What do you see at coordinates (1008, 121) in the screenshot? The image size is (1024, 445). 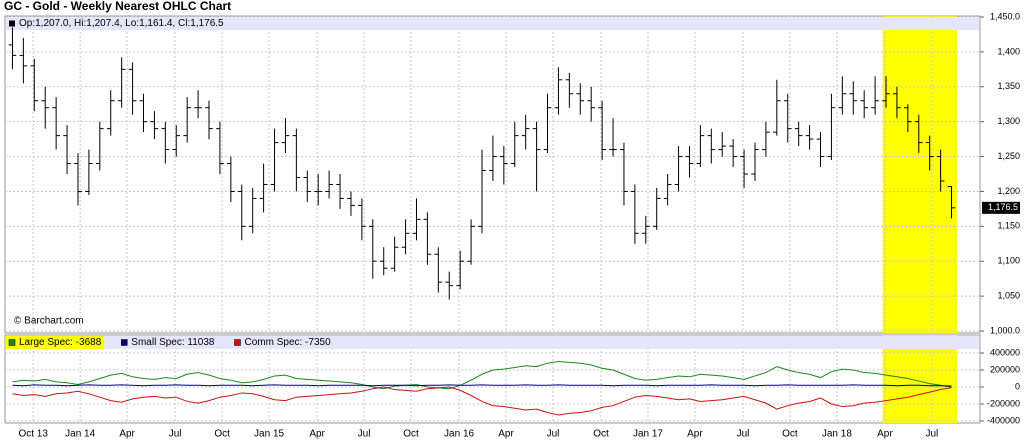 I see `y-tick-label: 1,300` at bounding box center [1008, 121].